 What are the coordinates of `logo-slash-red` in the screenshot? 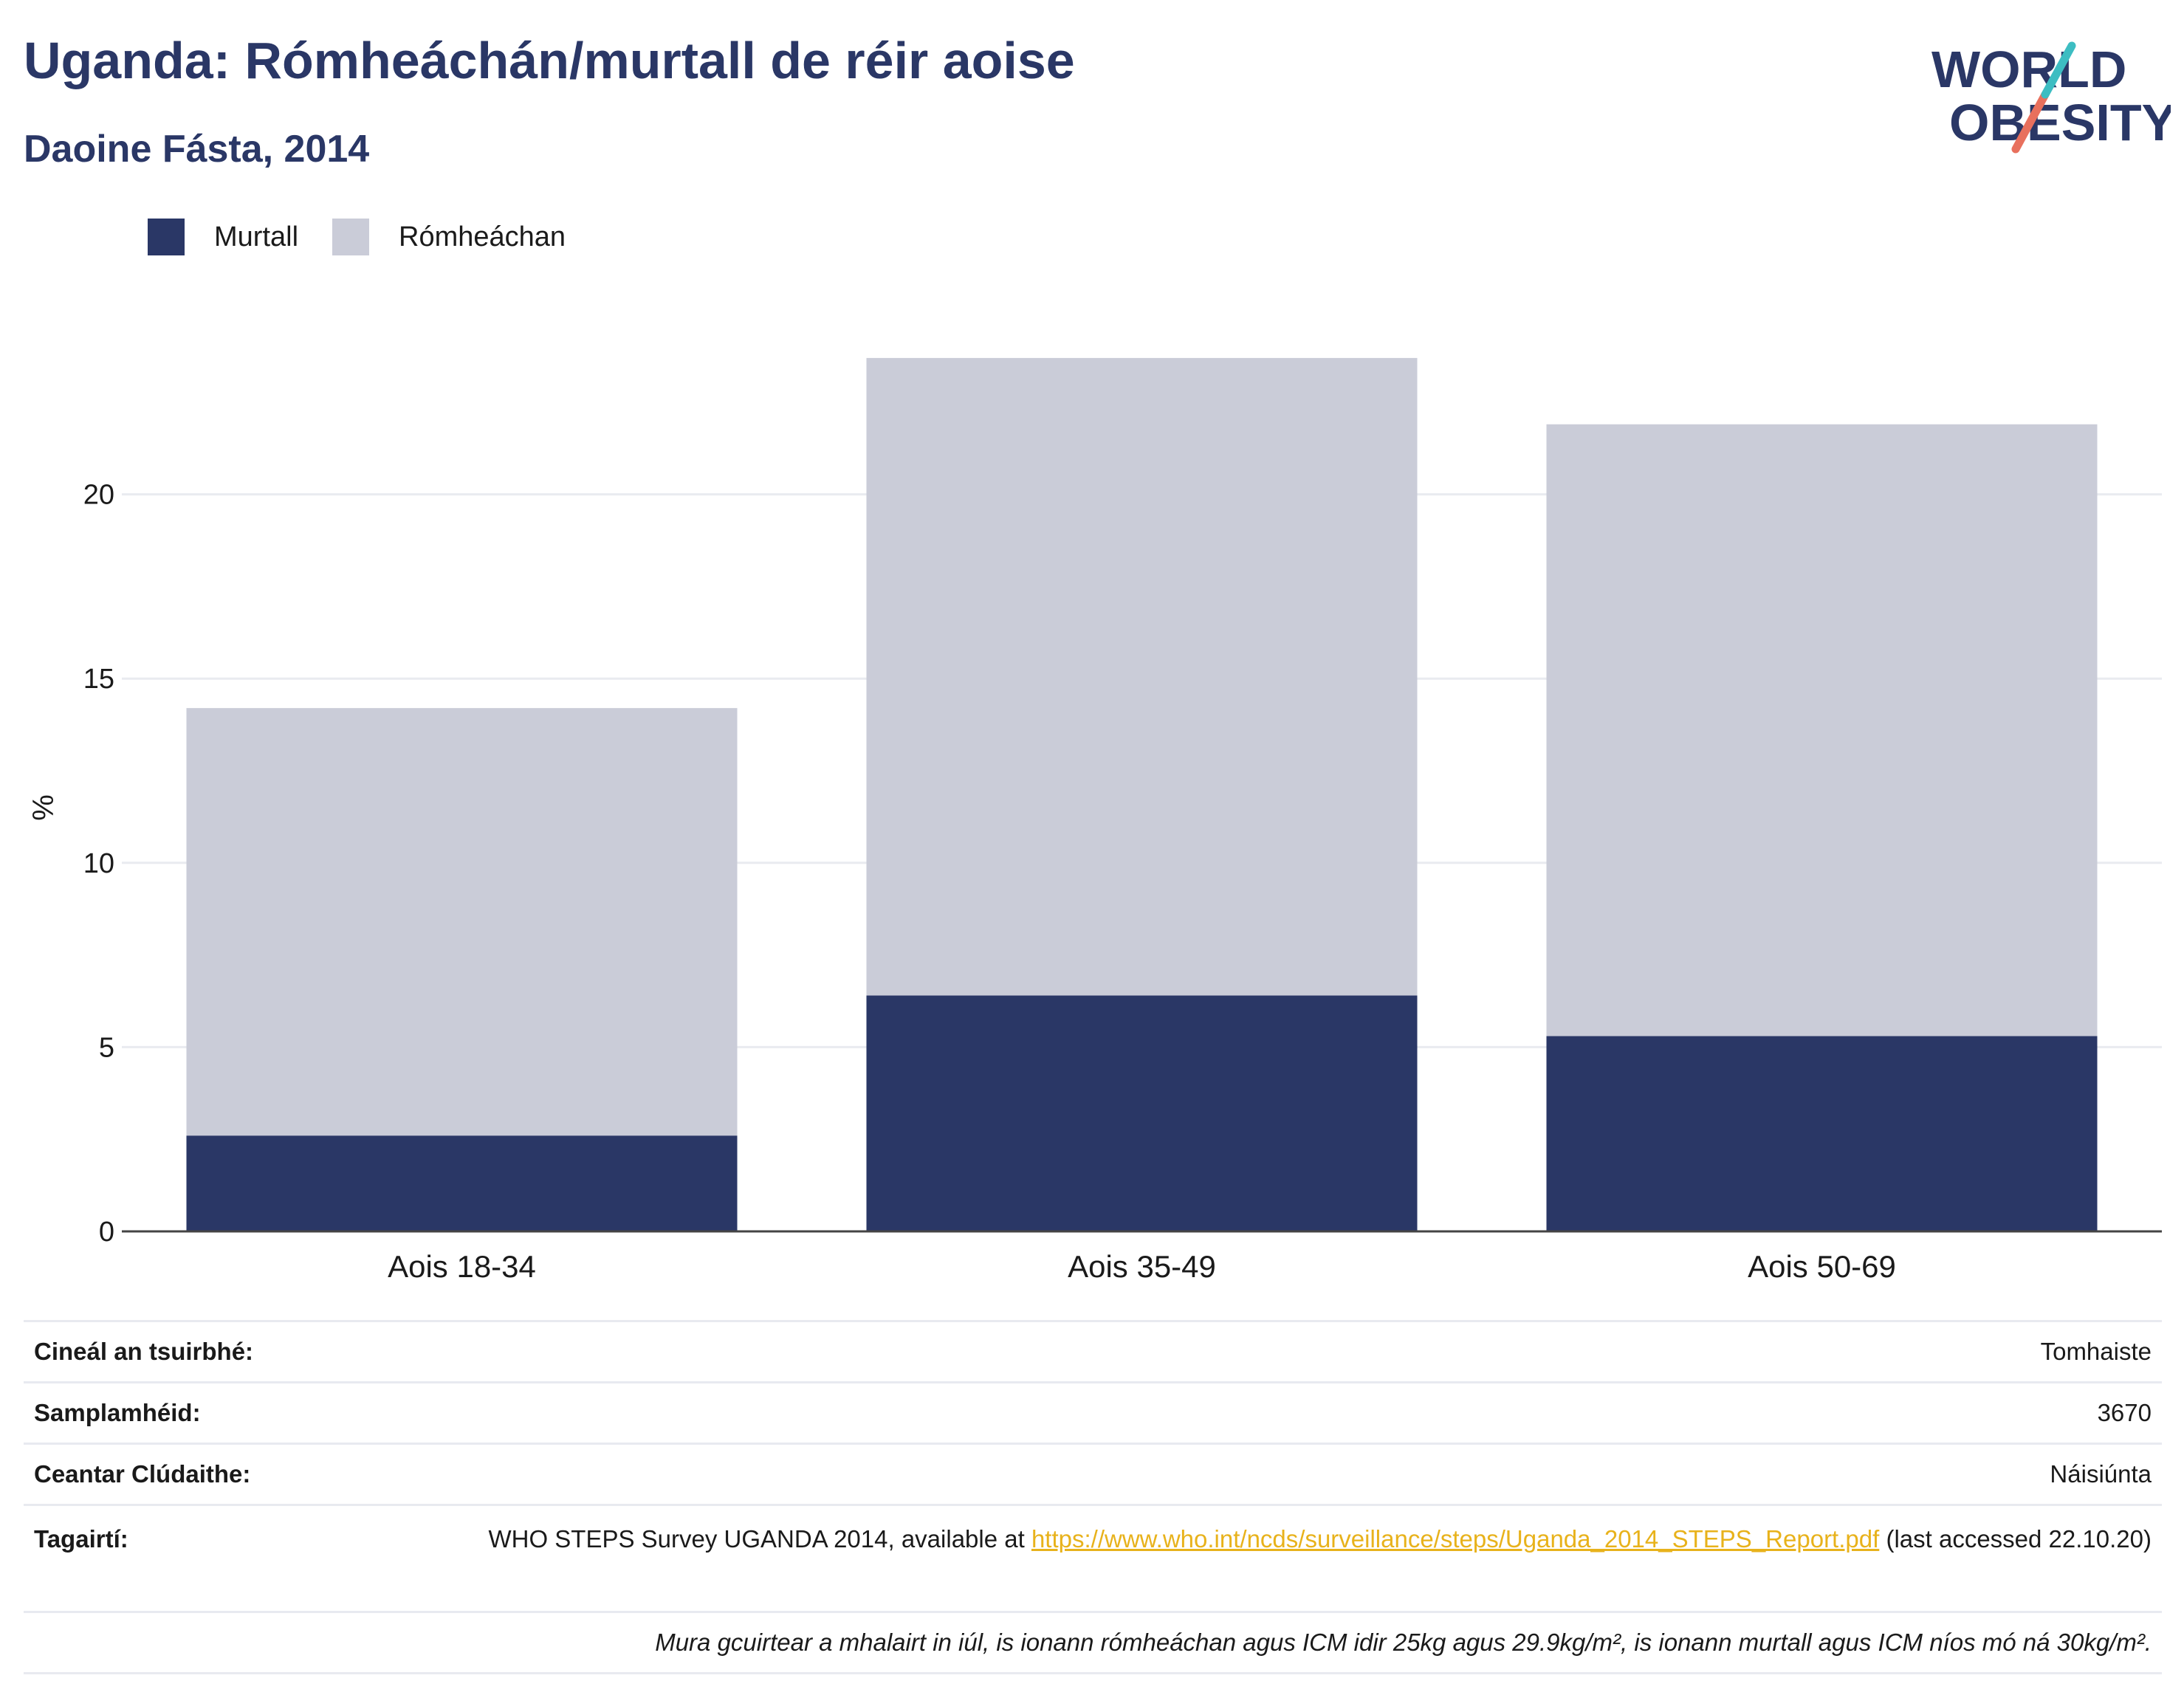 It's located at (2031, 122).